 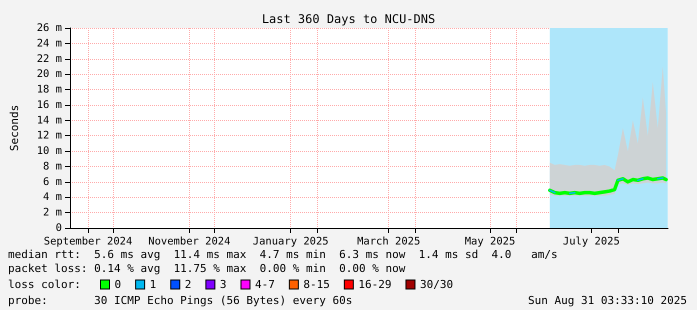 I want to click on y-tick-label: 16 m, so click(x=49, y=104).